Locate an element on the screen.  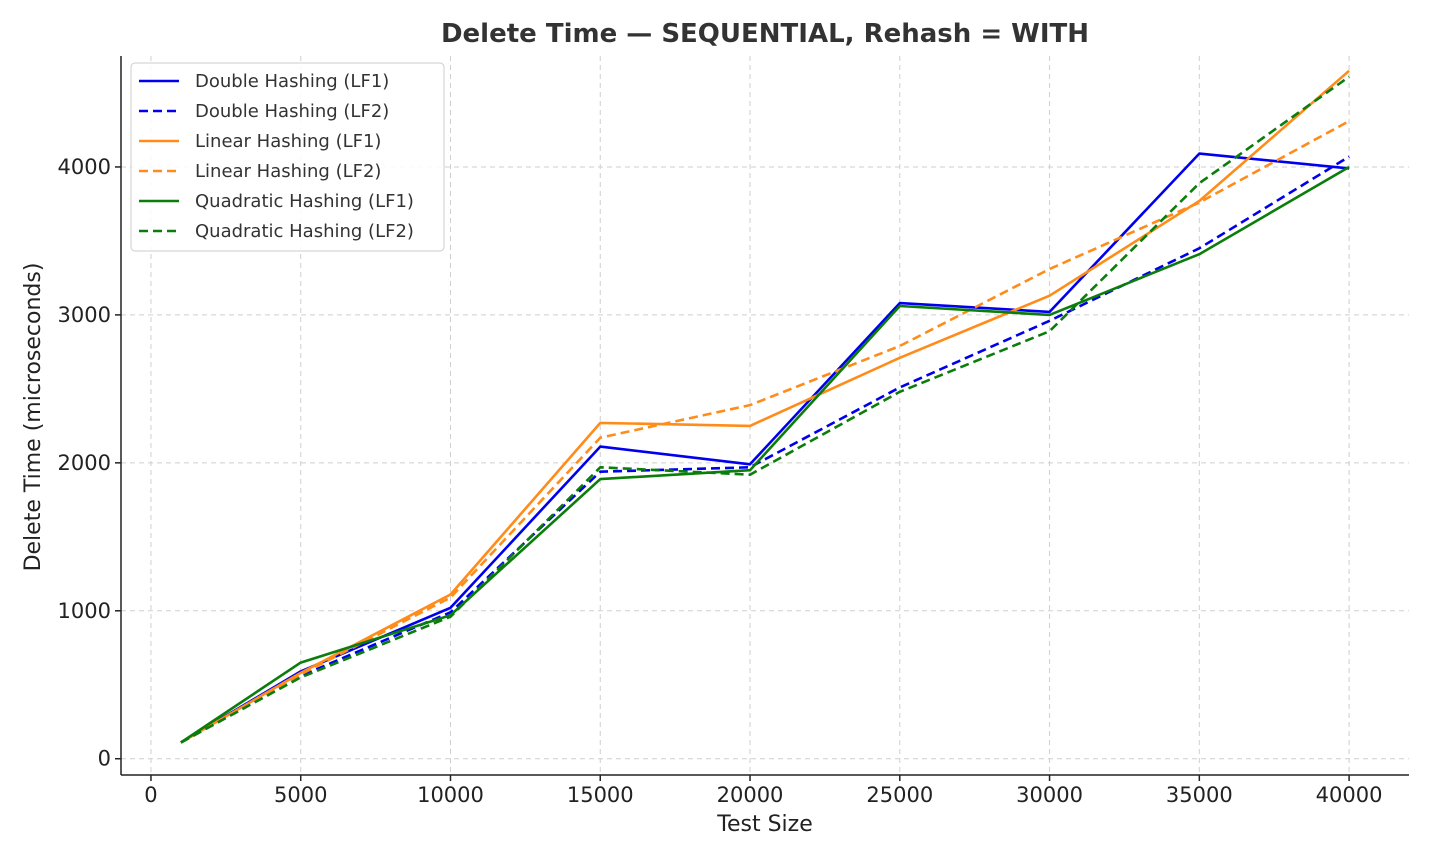
legend-entry: Linear Hashing (LF2) is located at coordinates (288, 171).